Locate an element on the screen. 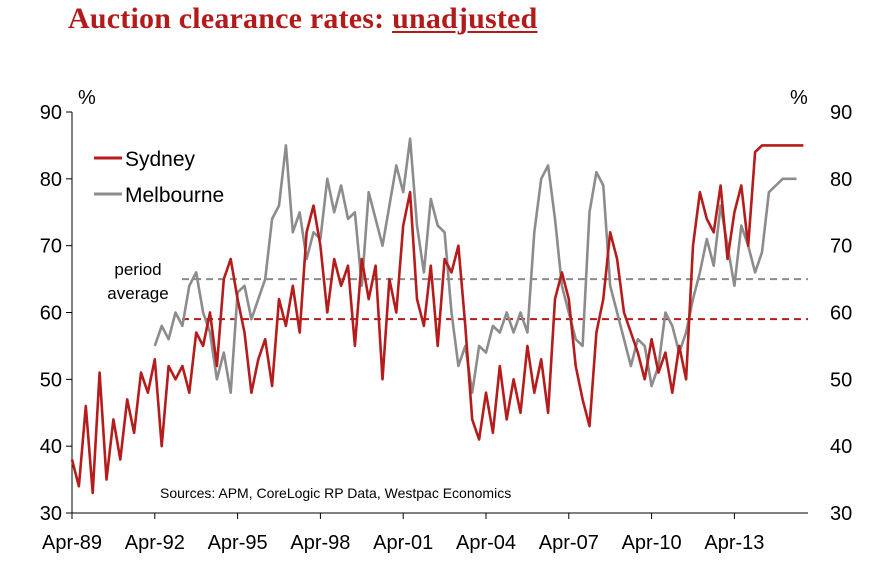 Image resolution: width=870 pixels, height=561 pixels. x-tick-label: Apr-89 is located at coordinates (72, 543).